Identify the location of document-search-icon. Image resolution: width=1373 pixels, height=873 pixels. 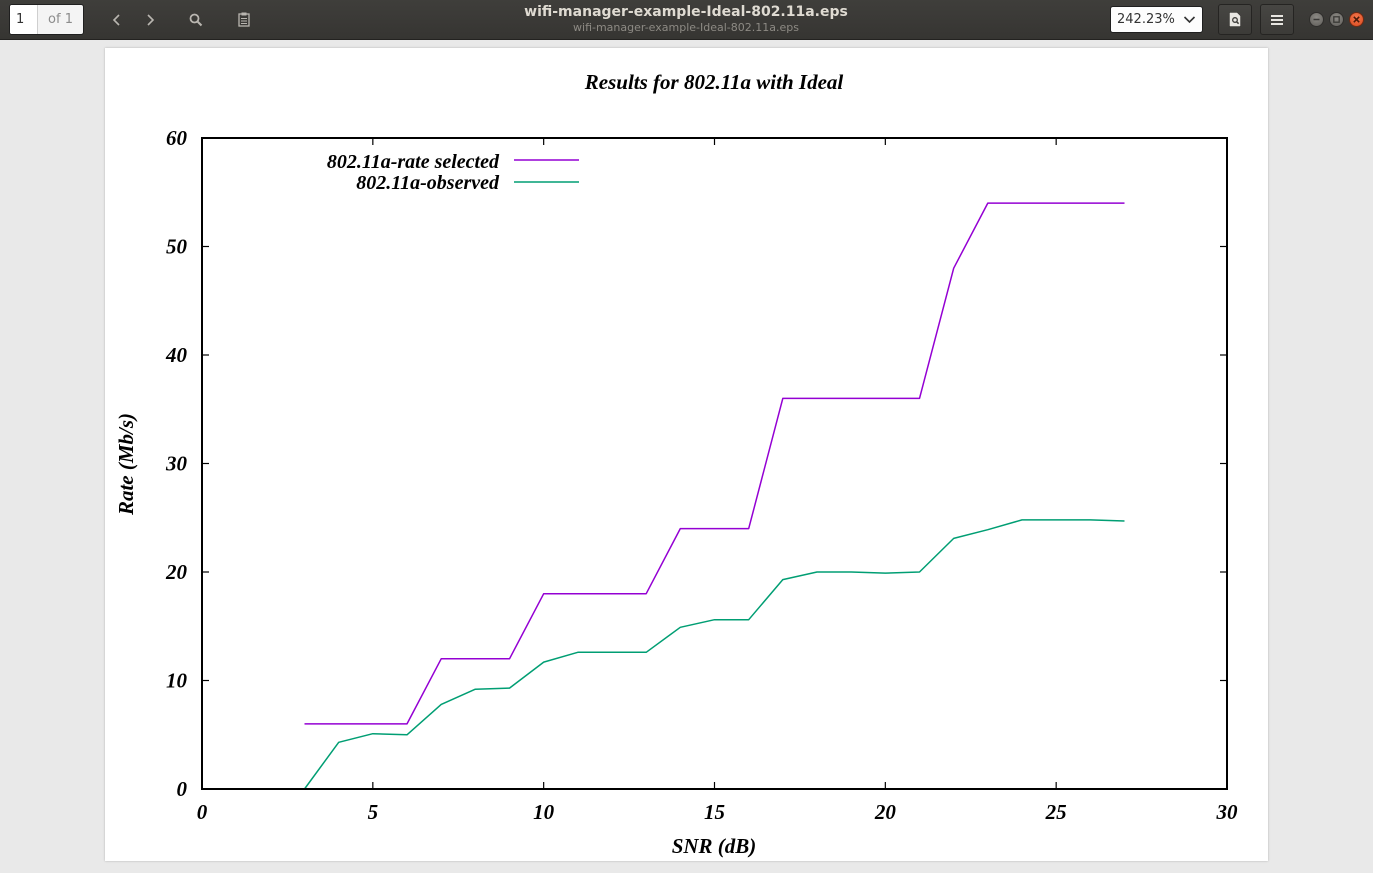
(1234, 19).